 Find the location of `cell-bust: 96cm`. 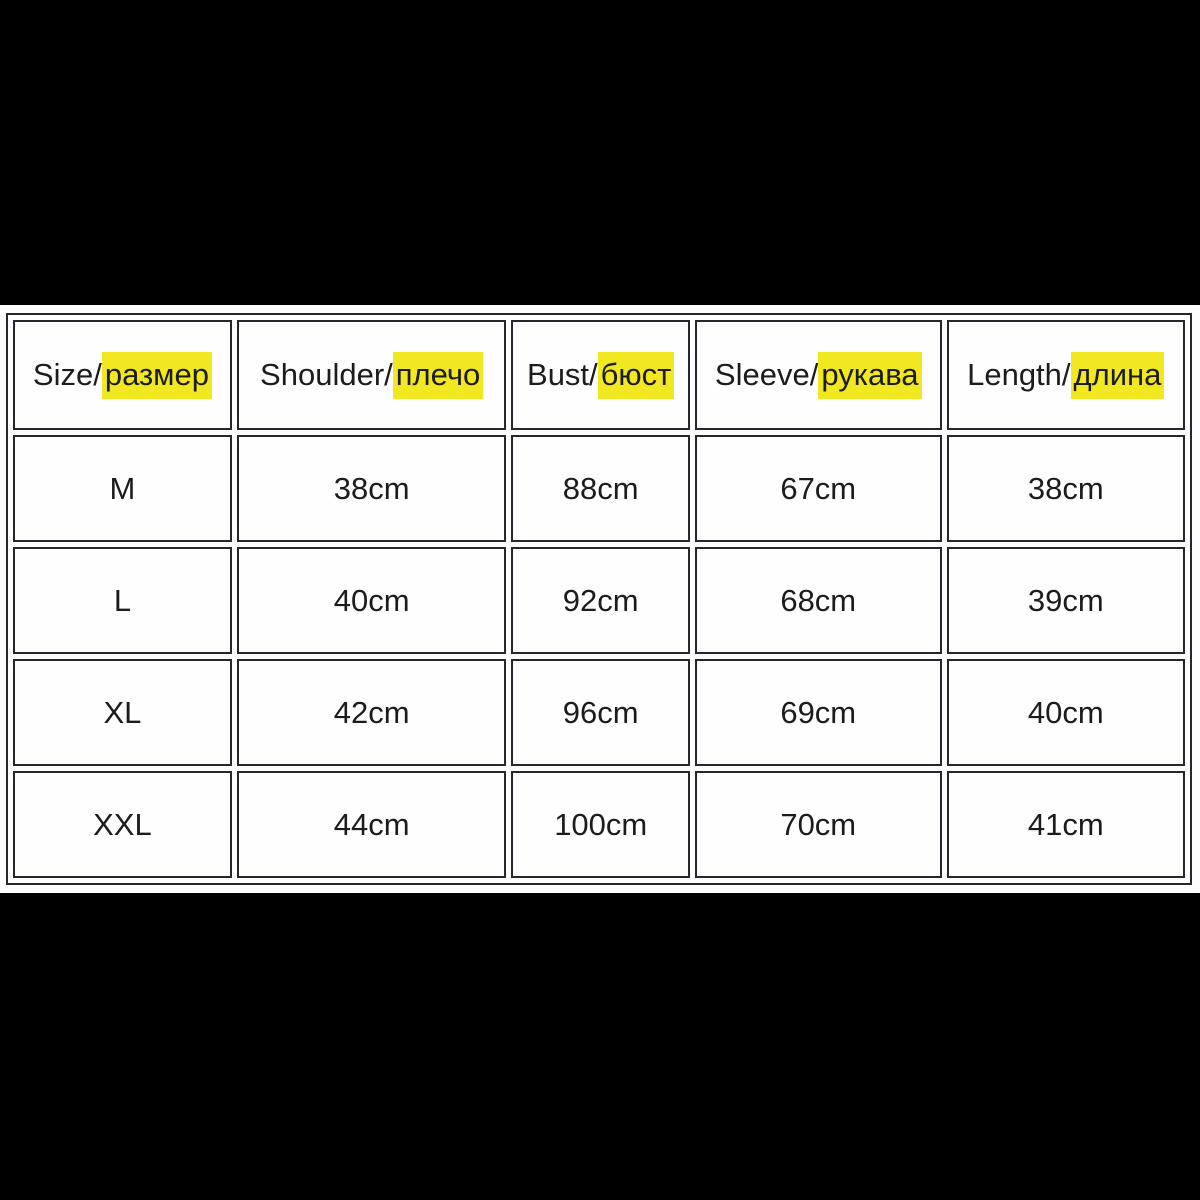

cell-bust: 96cm is located at coordinates (600, 712).